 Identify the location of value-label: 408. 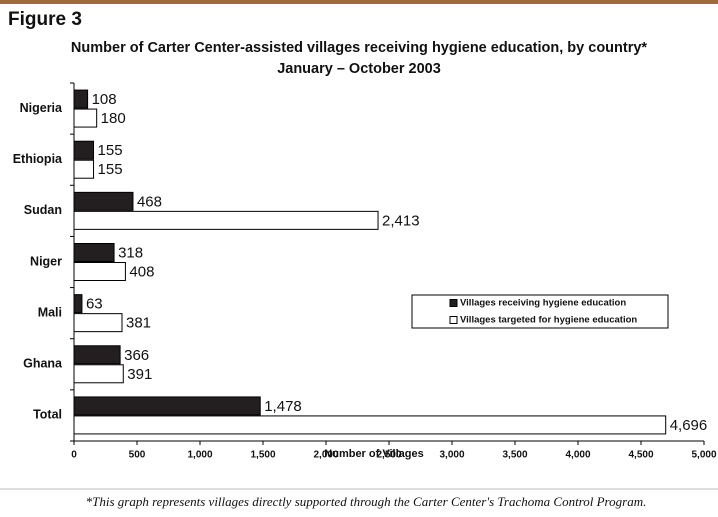
(141, 271).